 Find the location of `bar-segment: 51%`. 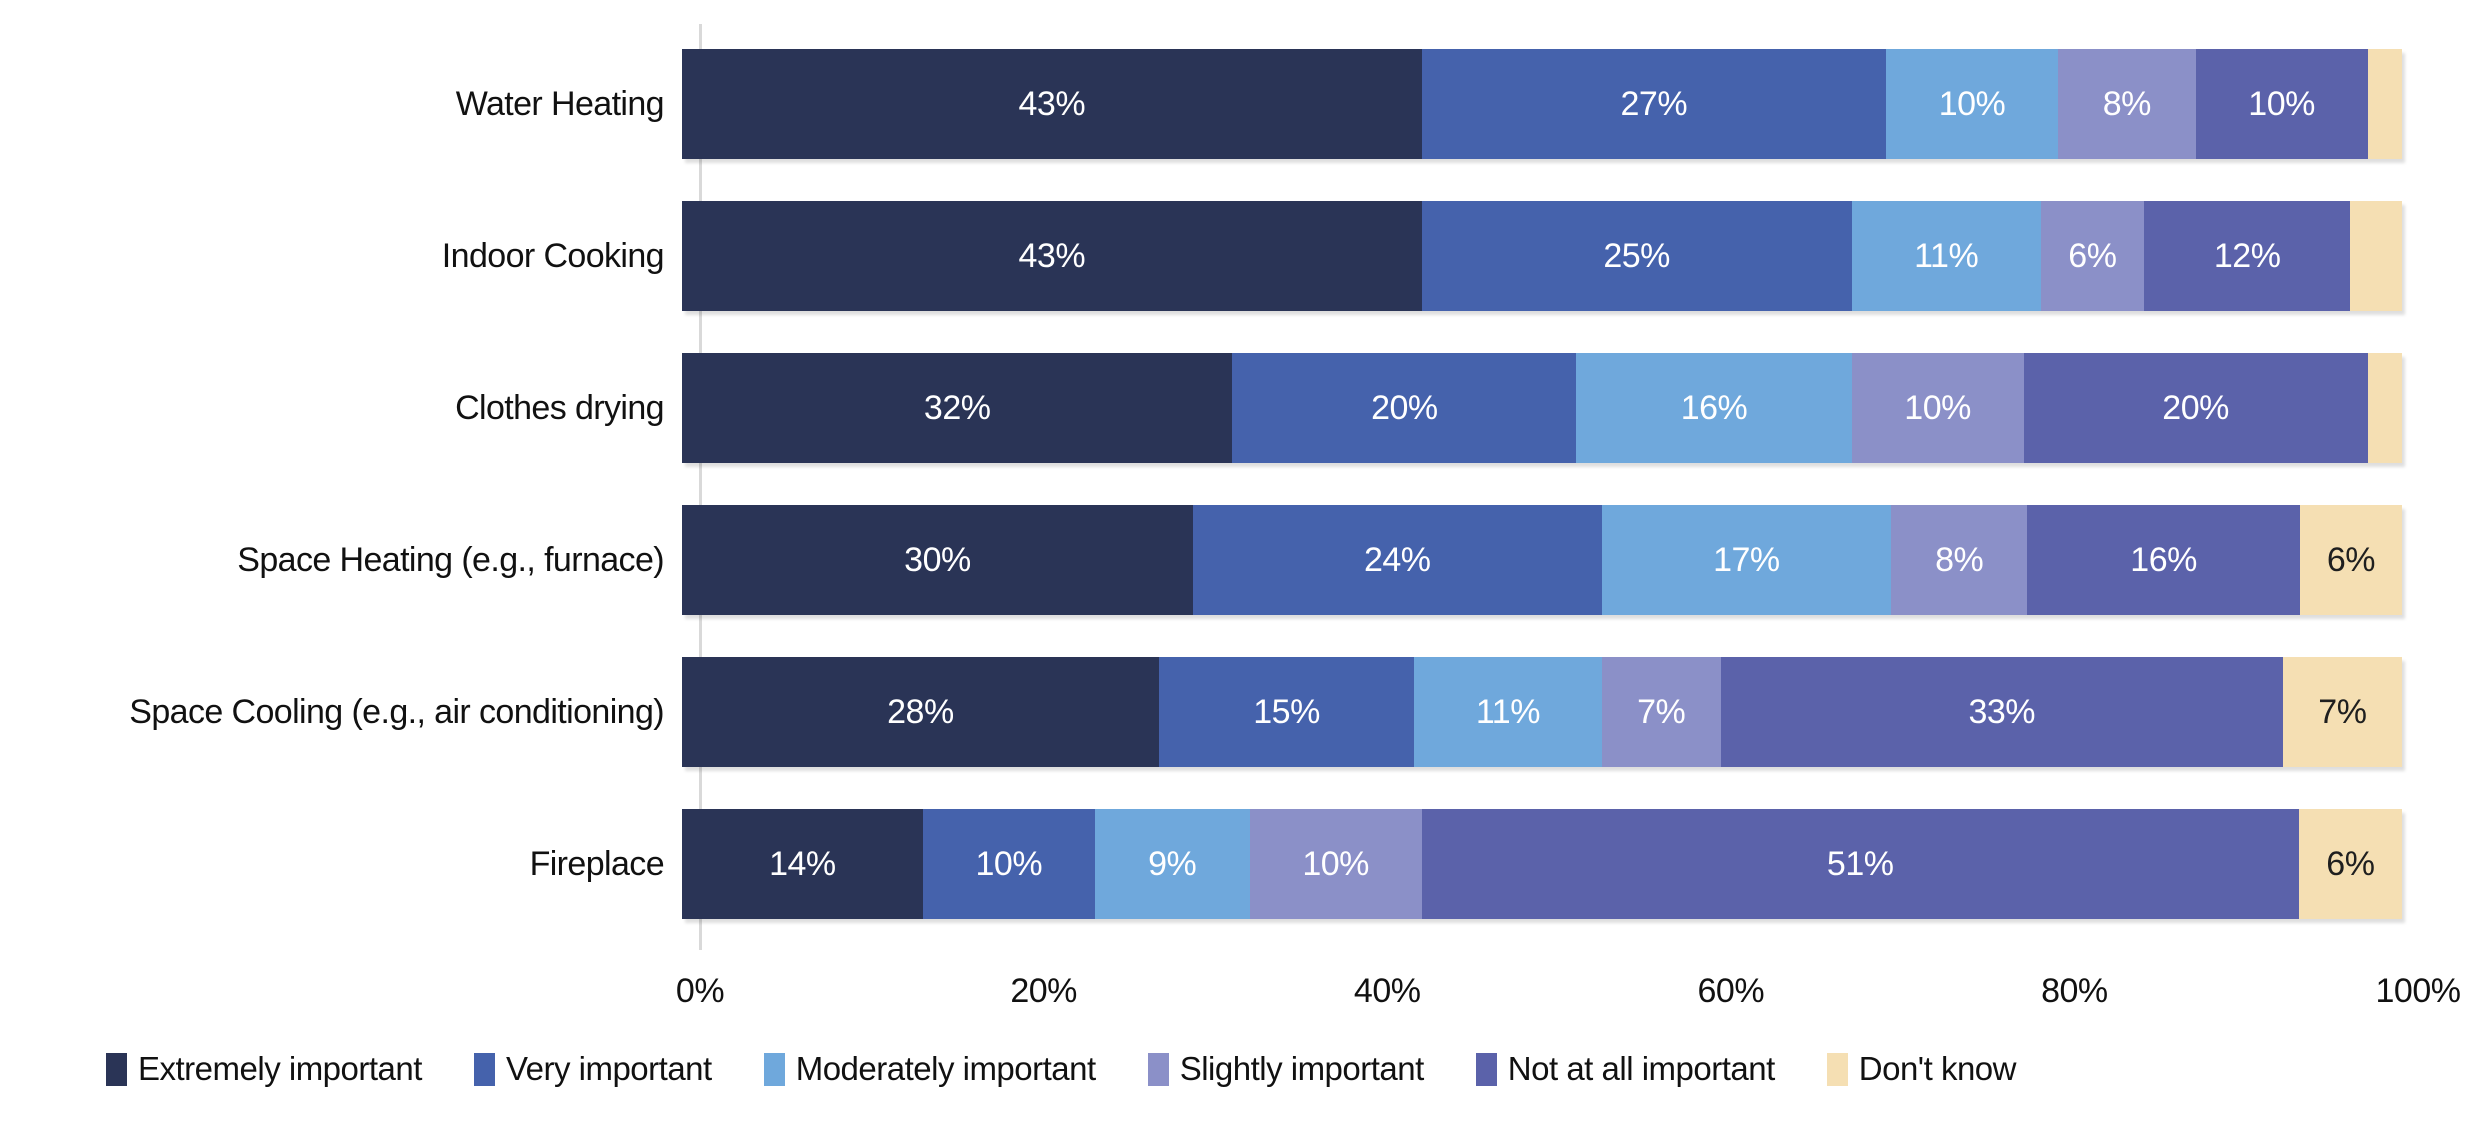

bar-segment: 51% is located at coordinates (1860, 864).